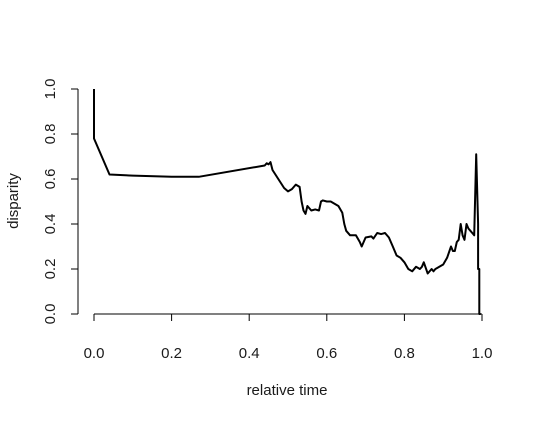  I want to click on y-axis-label: disparity, so click(13, 201).